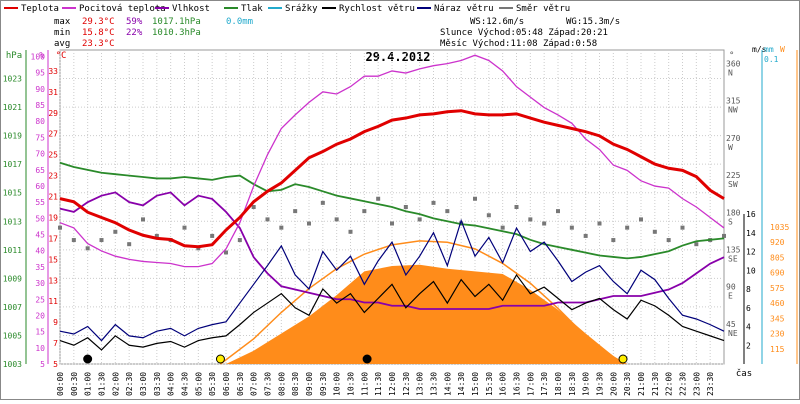 The image size is (800, 404). Describe the element at coordinates (98, 33) in the screenshot. I see `stat-min-temp: 15.8°C` at that location.